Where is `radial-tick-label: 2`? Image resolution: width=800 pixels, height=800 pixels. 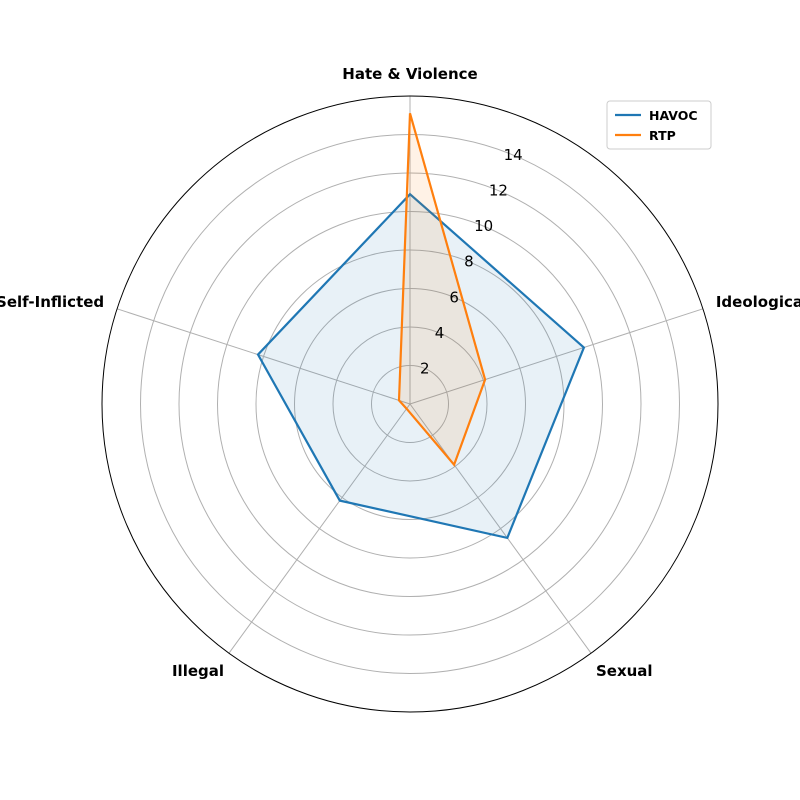
radial-tick-label: 2 is located at coordinates (425, 368).